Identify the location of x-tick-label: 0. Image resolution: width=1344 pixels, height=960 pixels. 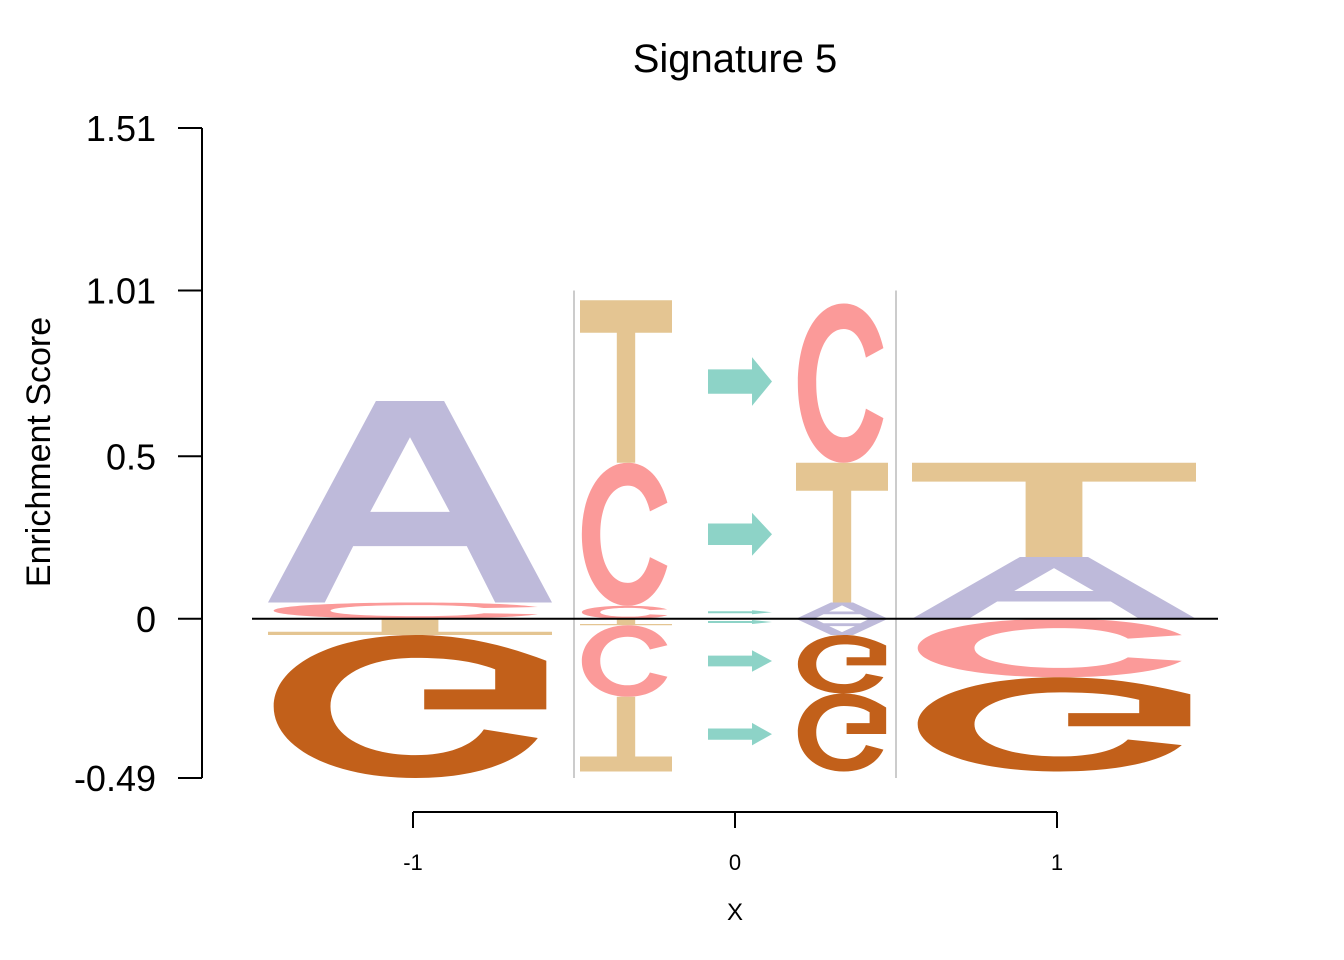
(735, 862).